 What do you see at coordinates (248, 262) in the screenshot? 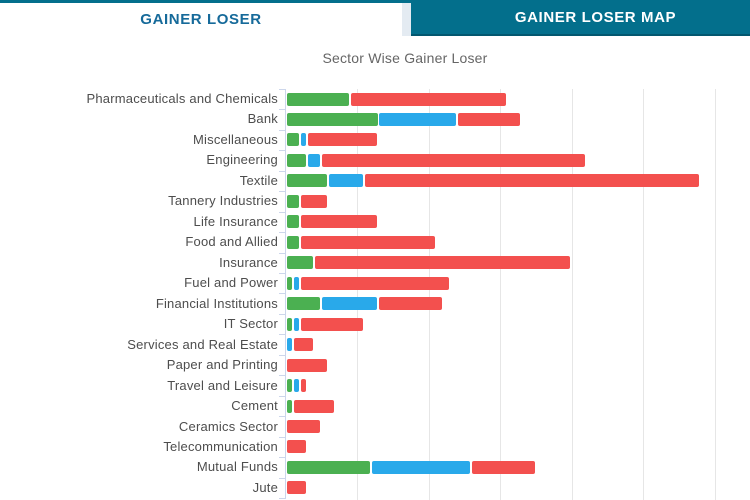
I see `category-label: Insurance` at bounding box center [248, 262].